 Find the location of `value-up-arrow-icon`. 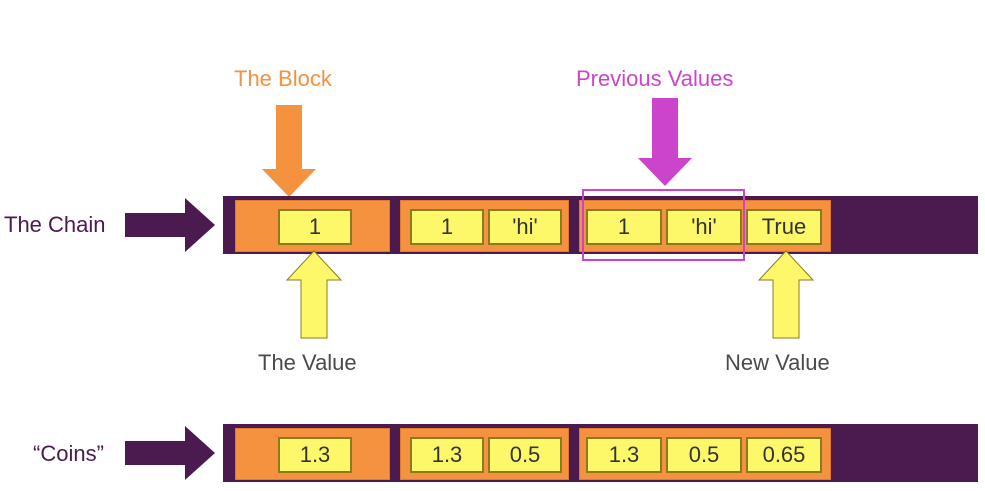

value-up-arrow-icon is located at coordinates (314, 294).